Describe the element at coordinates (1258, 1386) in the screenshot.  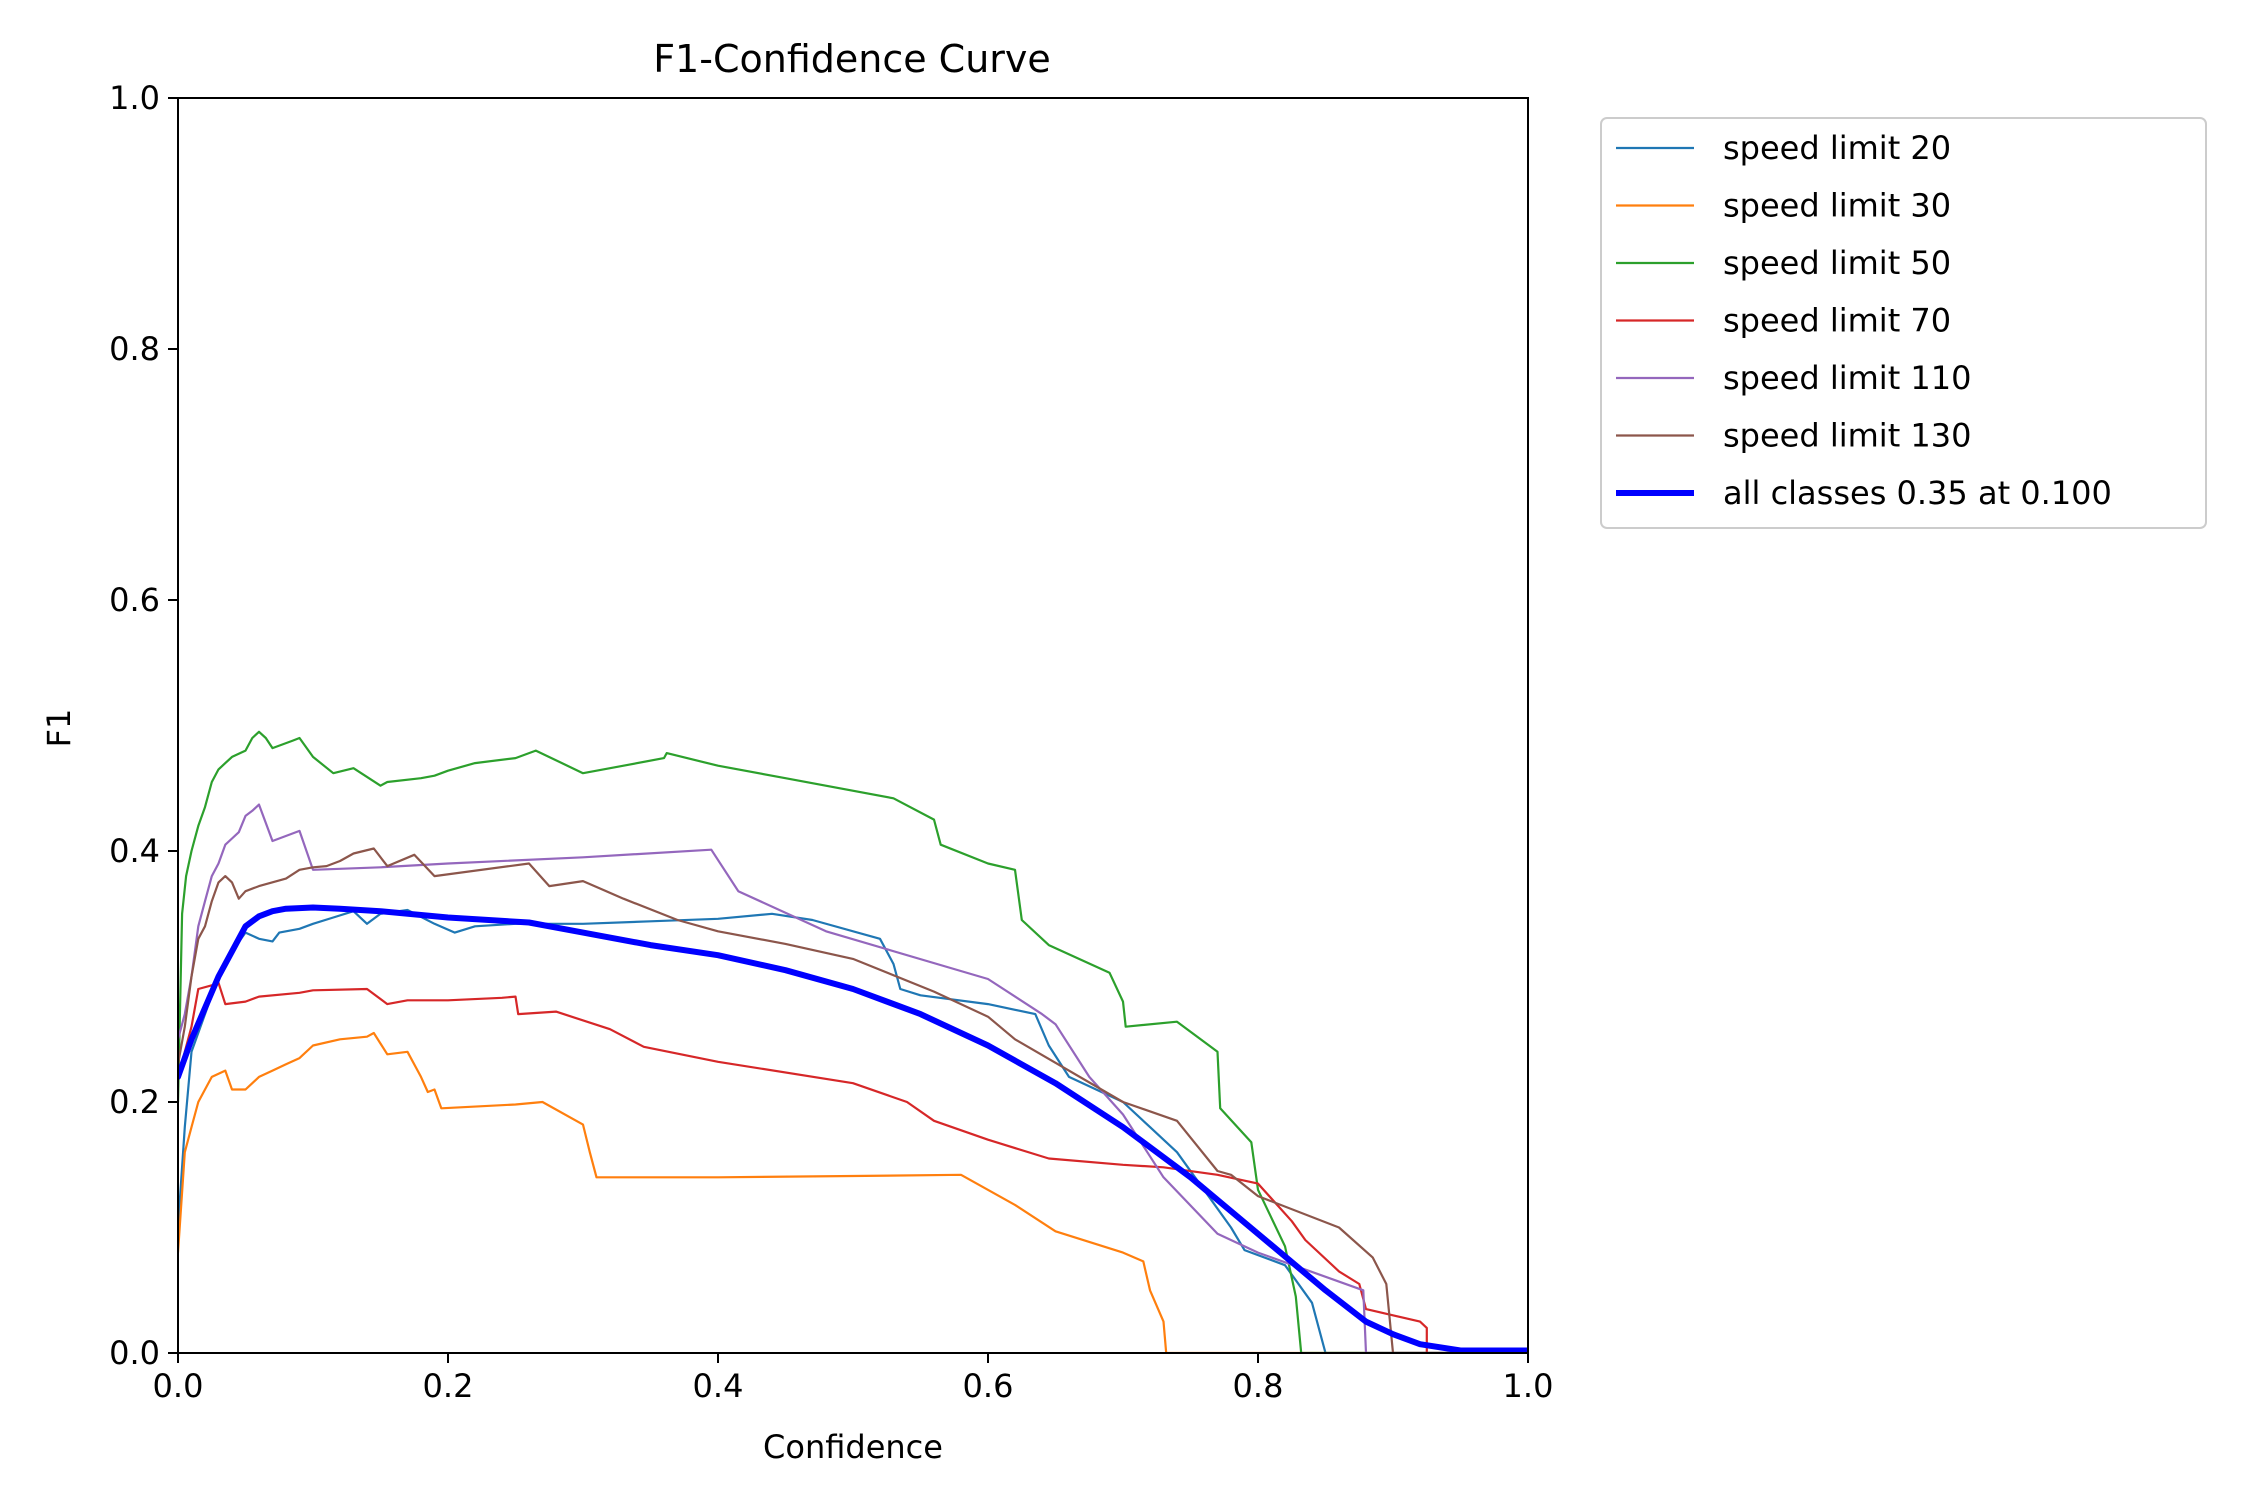
I see `x-tick-label: 0.8` at that location.